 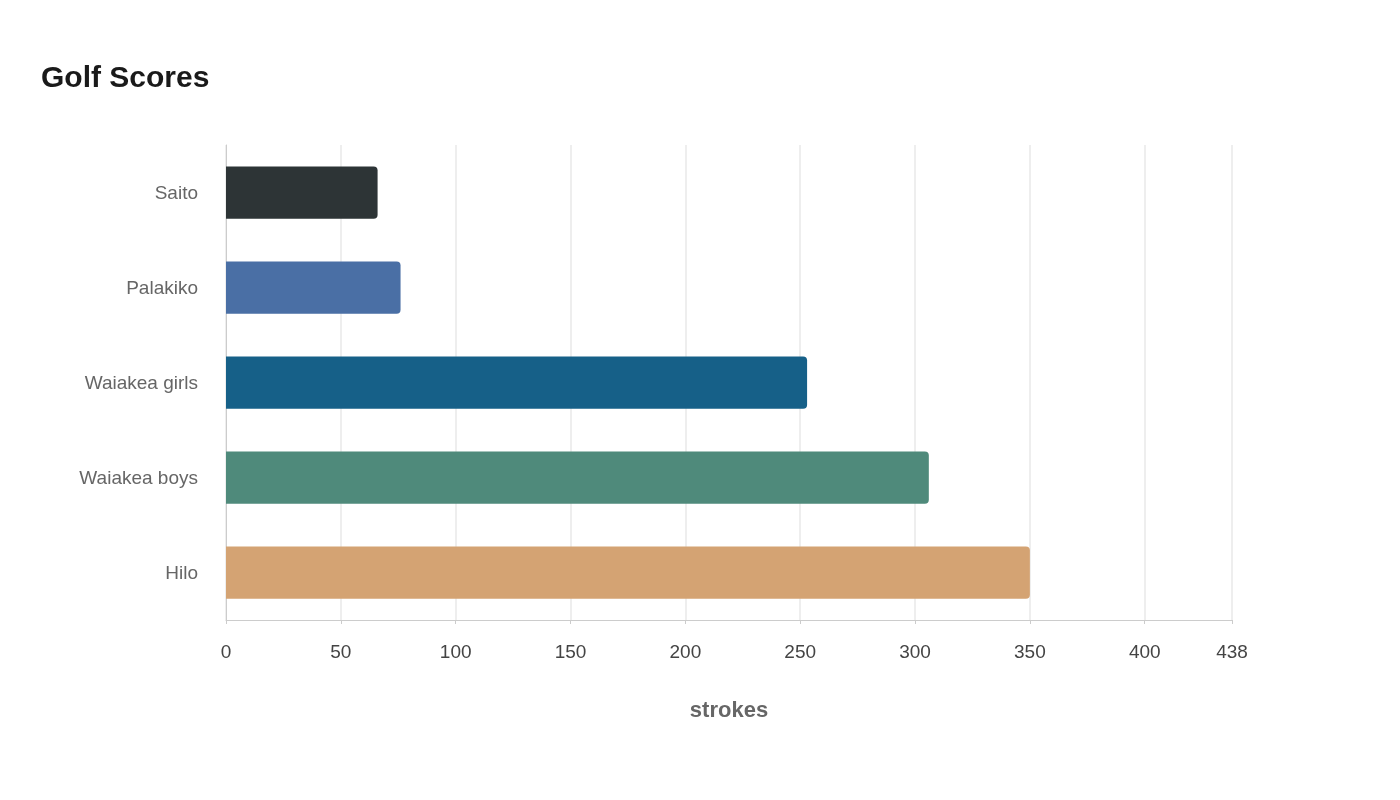 What do you see at coordinates (1232, 651) in the screenshot?
I see `x-tick-label: 438` at bounding box center [1232, 651].